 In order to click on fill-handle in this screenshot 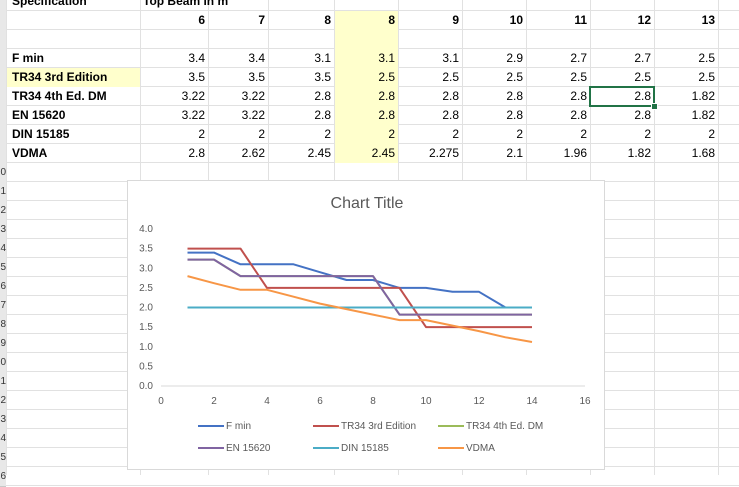, I will do `click(654, 106)`.